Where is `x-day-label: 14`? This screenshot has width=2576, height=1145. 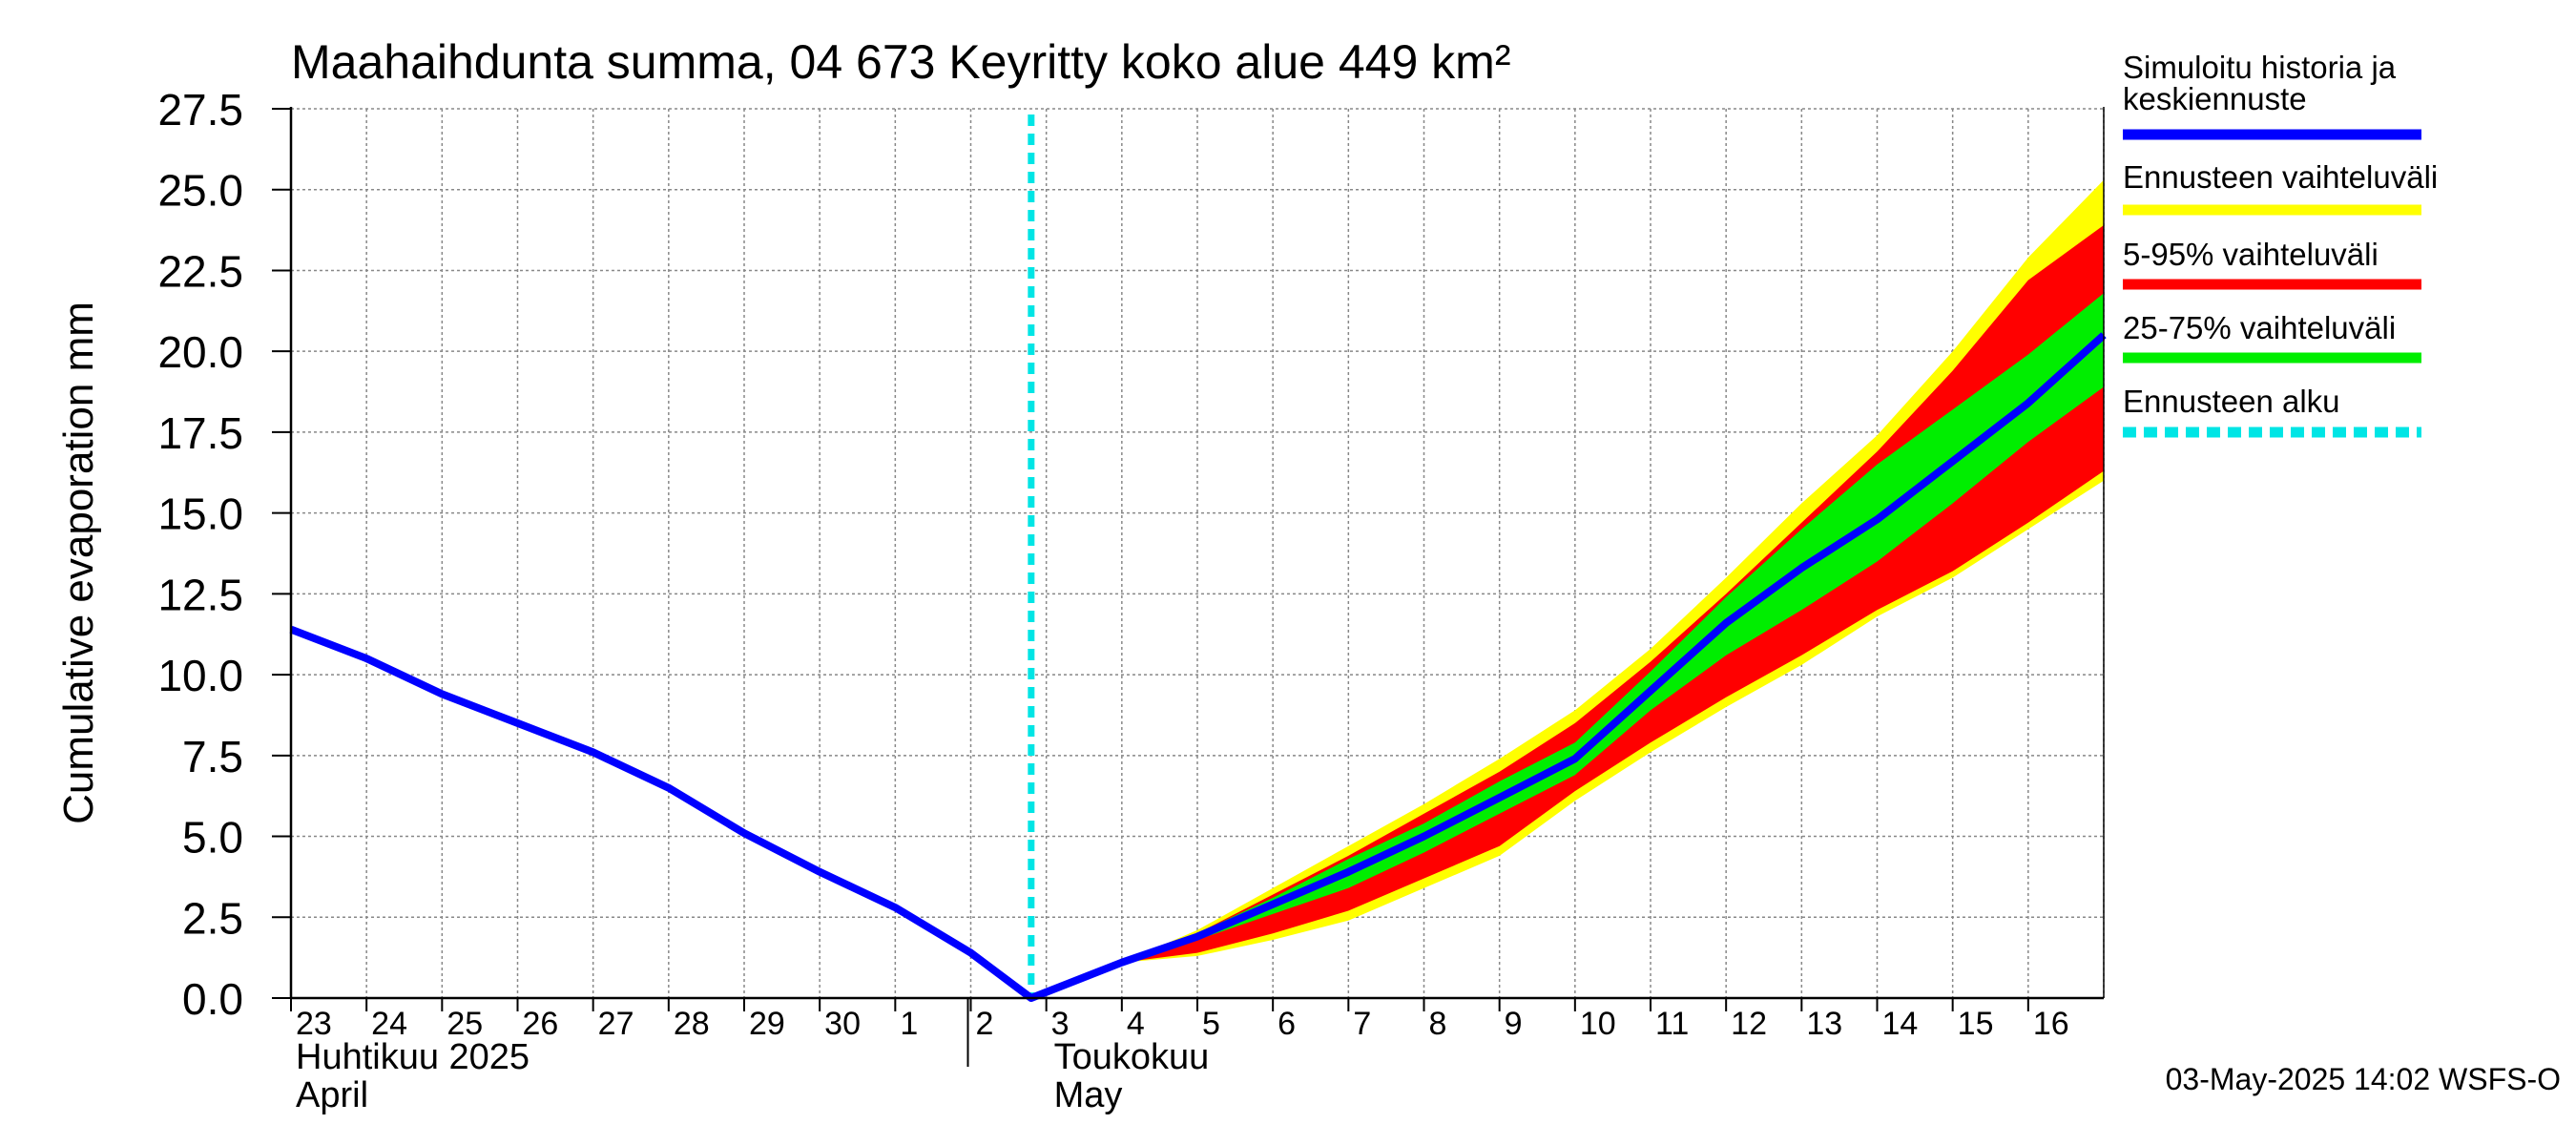
x-day-label: 14 is located at coordinates (1900, 1024).